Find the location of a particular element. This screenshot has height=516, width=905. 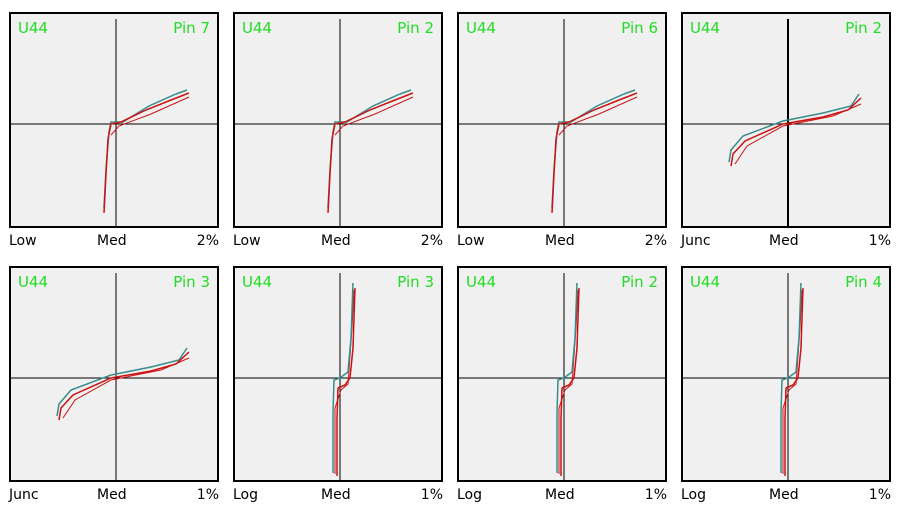

pin-label: Pin 6 is located at coordinates (639, 28).